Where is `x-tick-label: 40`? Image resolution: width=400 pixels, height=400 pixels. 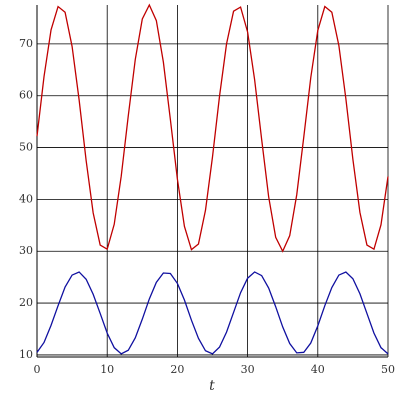 x-tick-label: 40 is located at coordinates (318, 369).